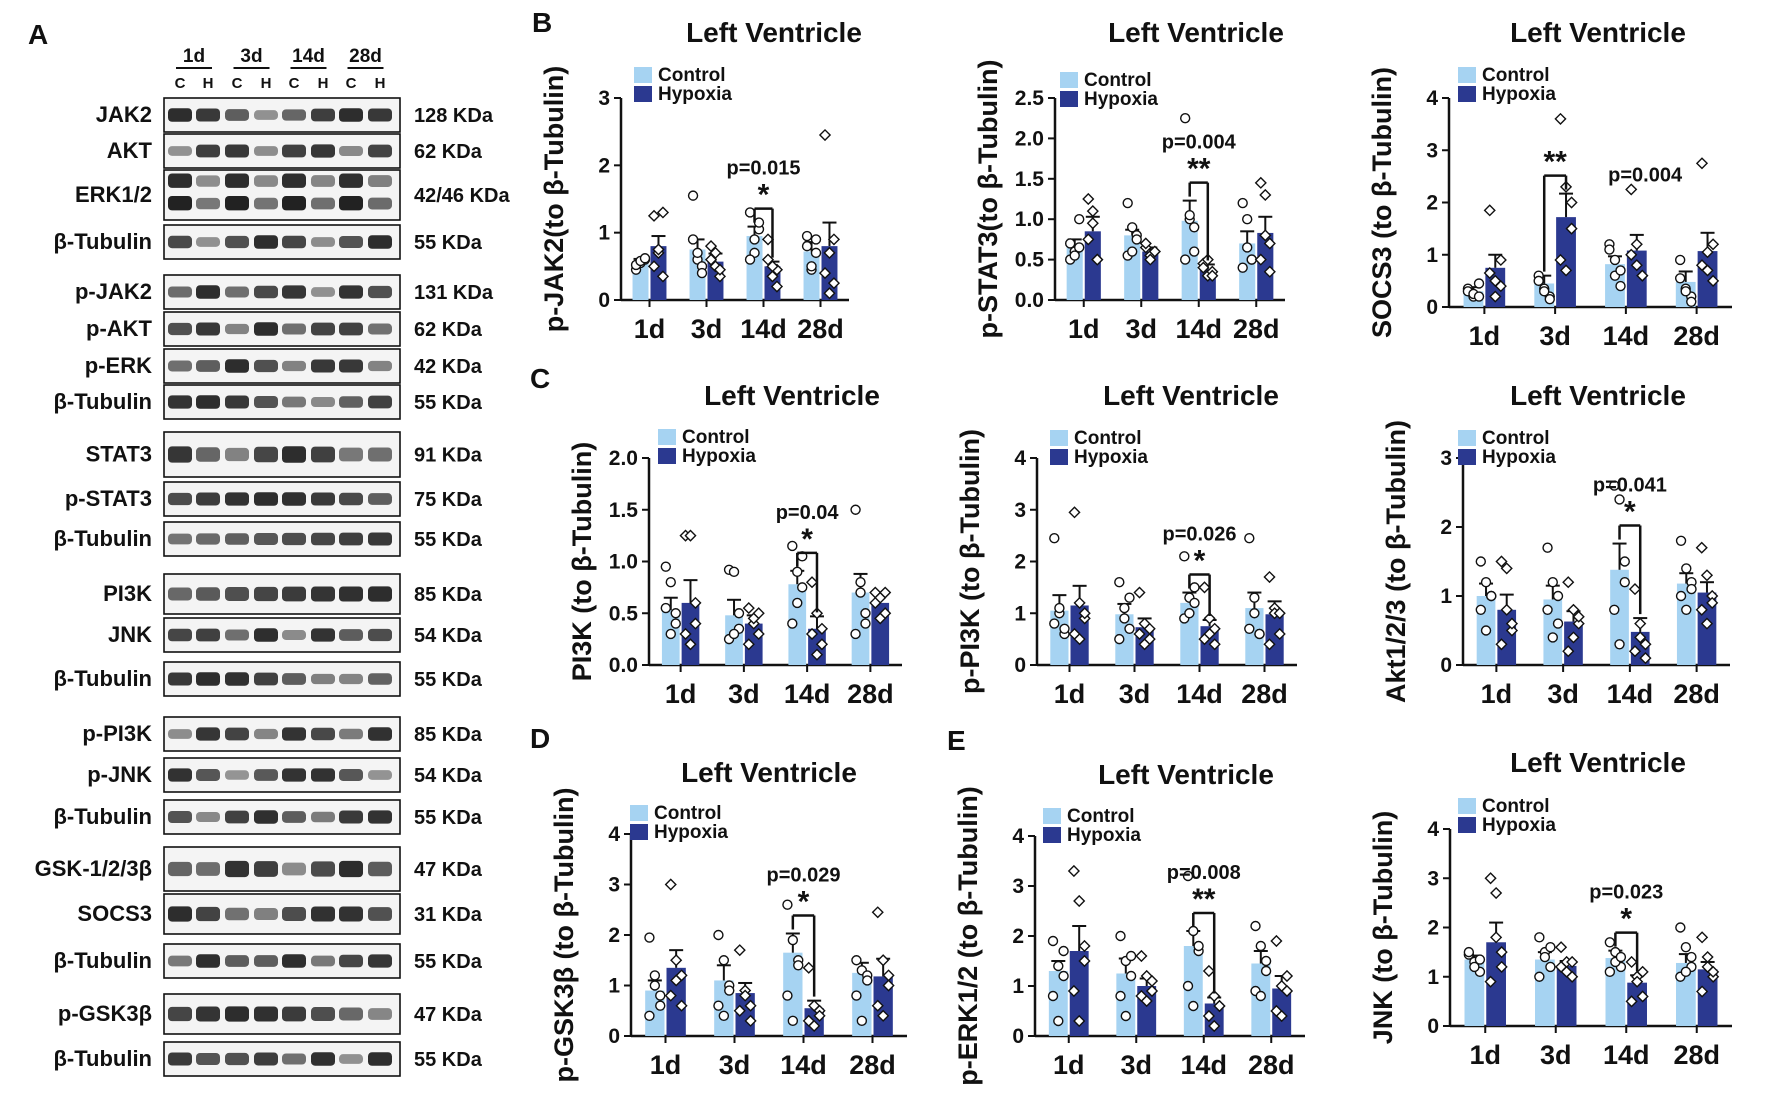  What do you see at coordinates (308, 56) in the screenshot?
I see `timepoint-label-14d: 14d` at bounding box center [308, 56].